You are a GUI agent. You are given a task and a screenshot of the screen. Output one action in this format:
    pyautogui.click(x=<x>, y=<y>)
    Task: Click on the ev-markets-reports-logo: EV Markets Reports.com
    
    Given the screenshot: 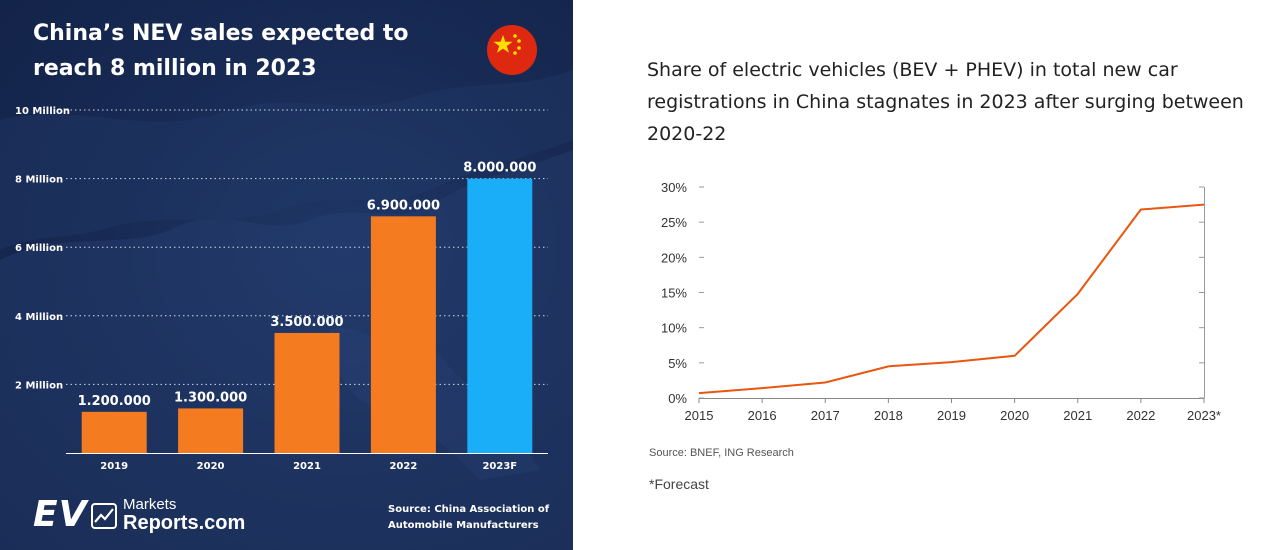 What is the action you would take?
    pyautogui.click(x=153, y=517)
    